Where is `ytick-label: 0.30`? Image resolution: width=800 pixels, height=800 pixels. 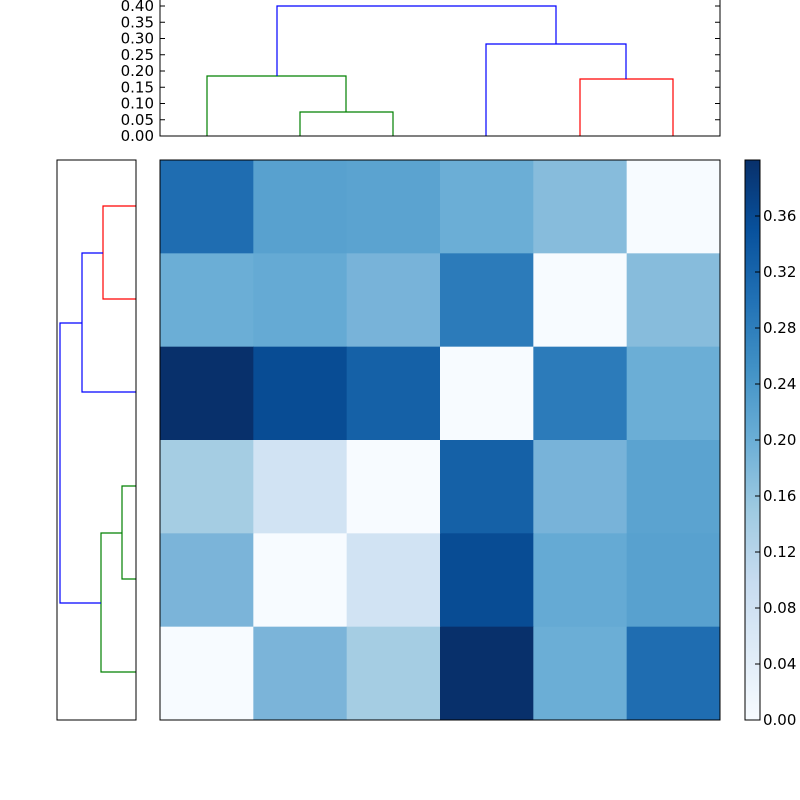 ytick-label: 0.30 is located at coordinates (137, 39).